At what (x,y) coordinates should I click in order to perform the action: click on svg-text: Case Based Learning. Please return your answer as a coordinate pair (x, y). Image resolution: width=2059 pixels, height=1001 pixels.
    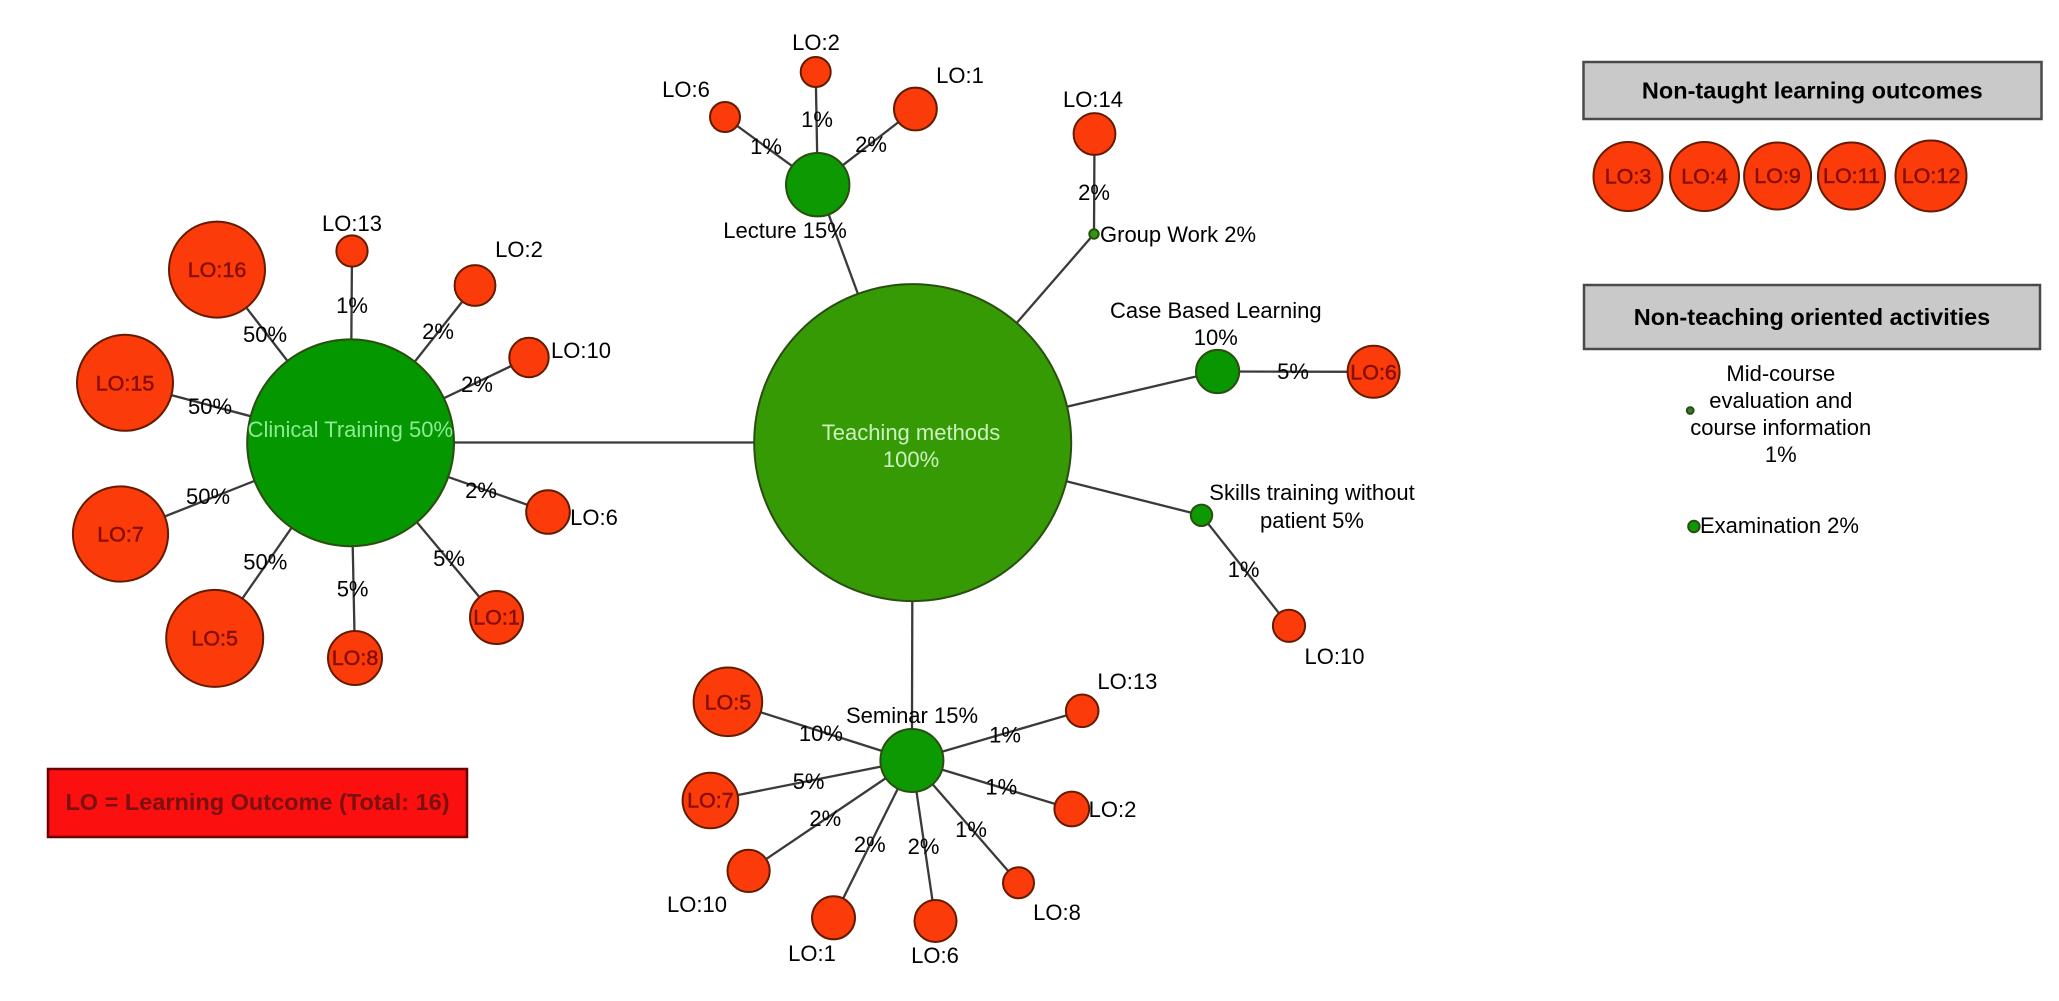
    Looking at the image, I should click on (1216, 310).